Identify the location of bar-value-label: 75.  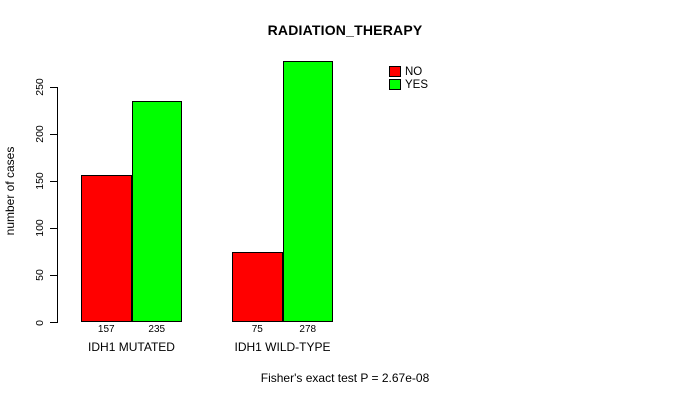
(257, 329).